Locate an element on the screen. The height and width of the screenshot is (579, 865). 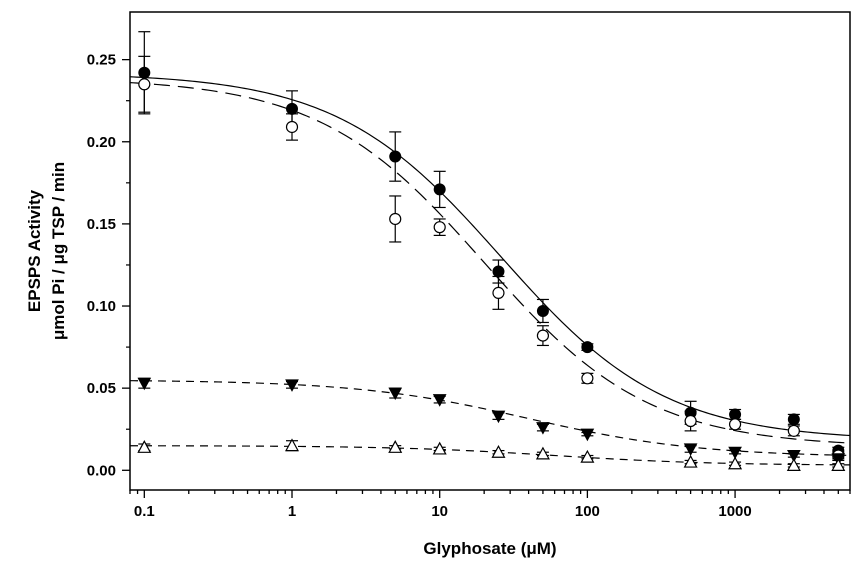
y-axis-label-line1: EPSPS Activity is located at coordinates (34, 250).